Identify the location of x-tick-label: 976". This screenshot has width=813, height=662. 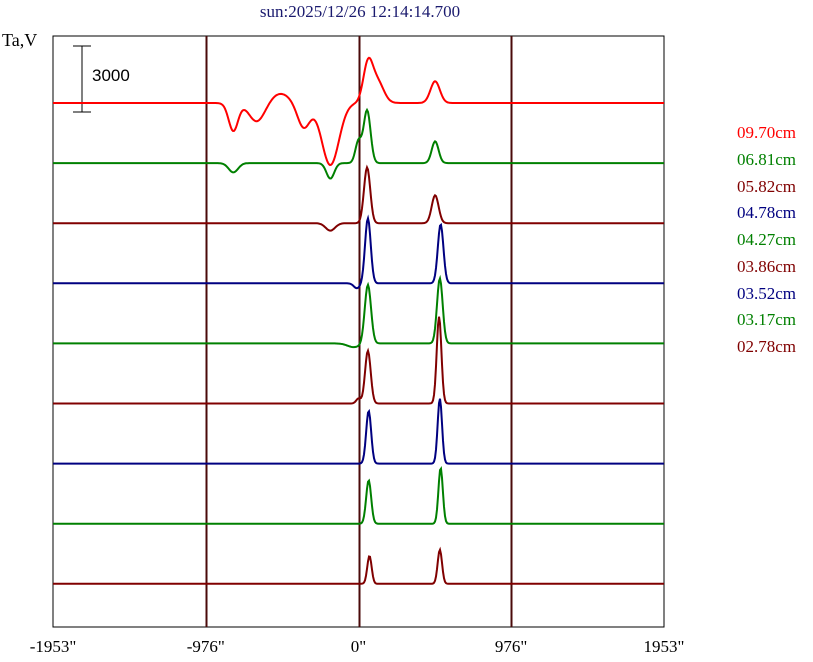
(511, 646).